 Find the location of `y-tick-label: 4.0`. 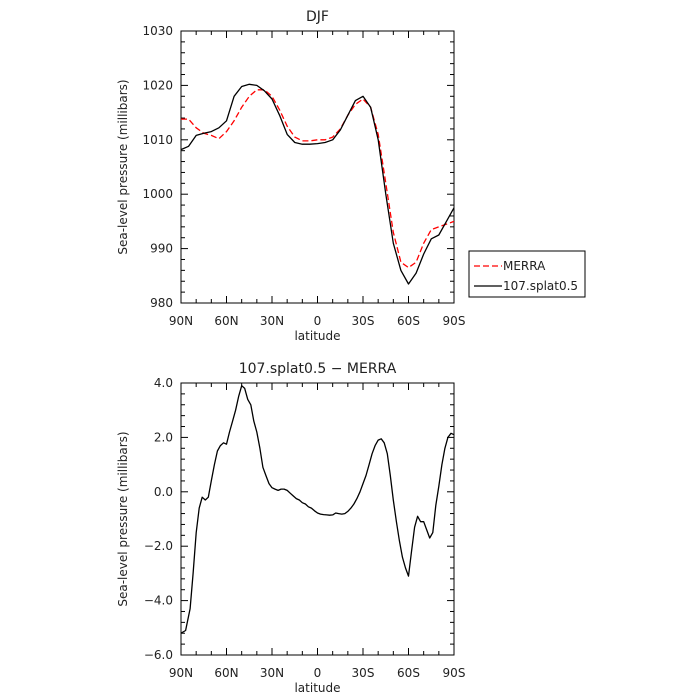

y-tick-label: 4.0 is located at coordinates (163, 383).